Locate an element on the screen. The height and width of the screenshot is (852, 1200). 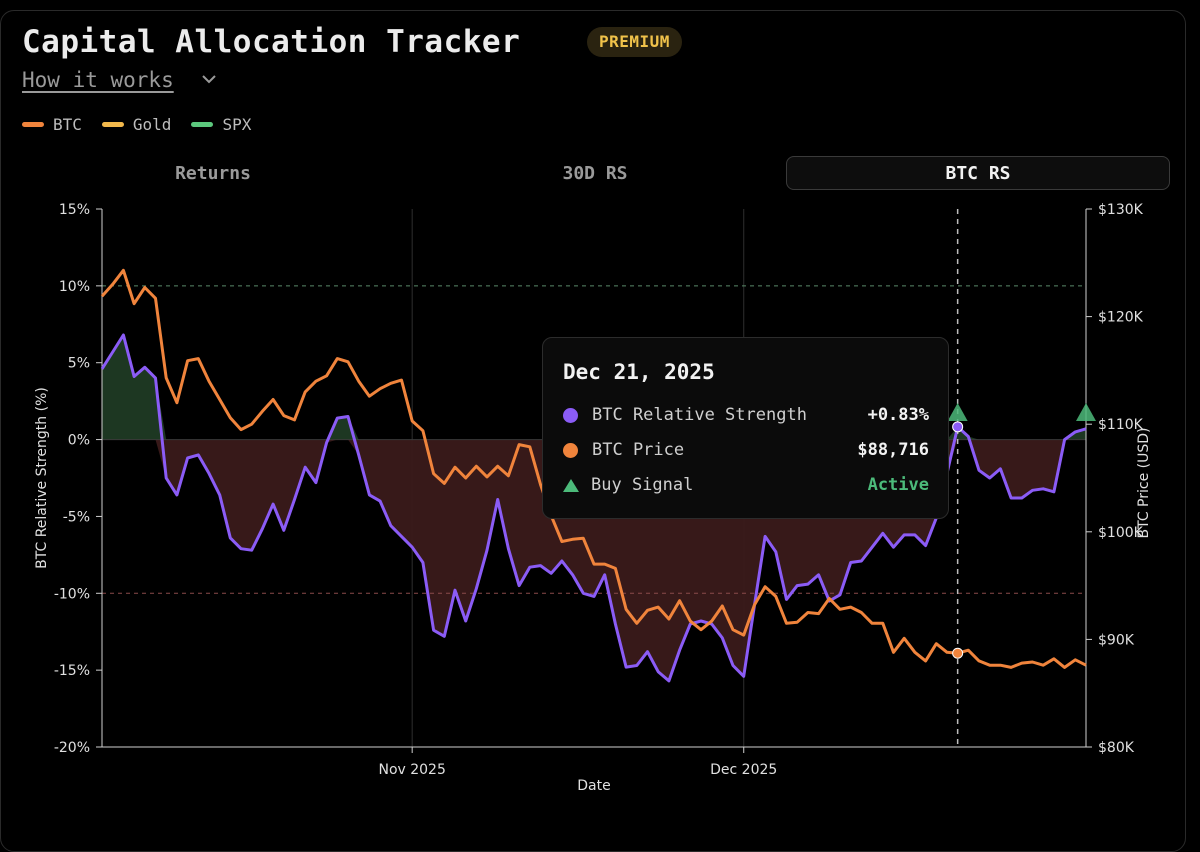
tab-btc-rs: BTC RS is located at coordinates (978, 173).